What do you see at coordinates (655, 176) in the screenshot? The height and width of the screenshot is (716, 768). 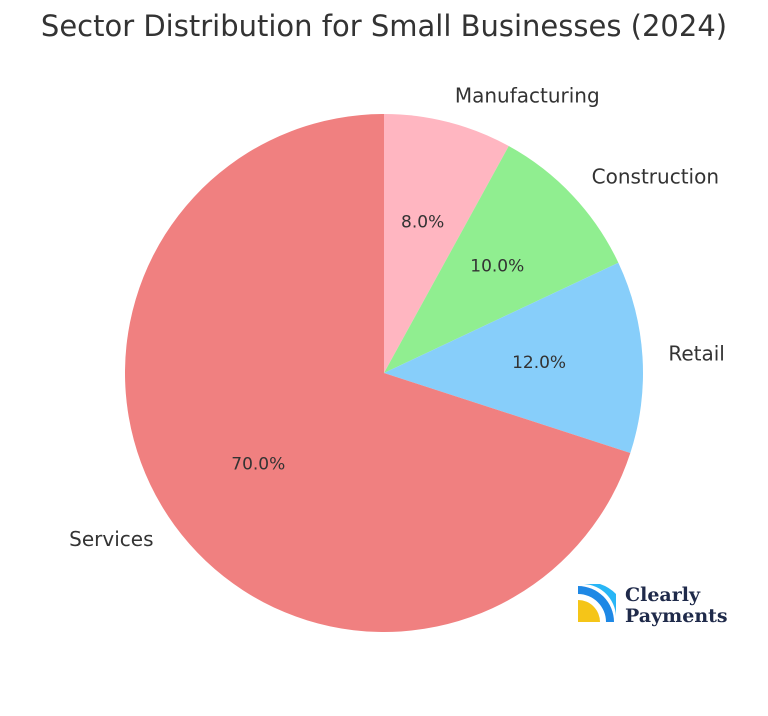 I see `slice-label: Construction` at bounding box center [655, 176].